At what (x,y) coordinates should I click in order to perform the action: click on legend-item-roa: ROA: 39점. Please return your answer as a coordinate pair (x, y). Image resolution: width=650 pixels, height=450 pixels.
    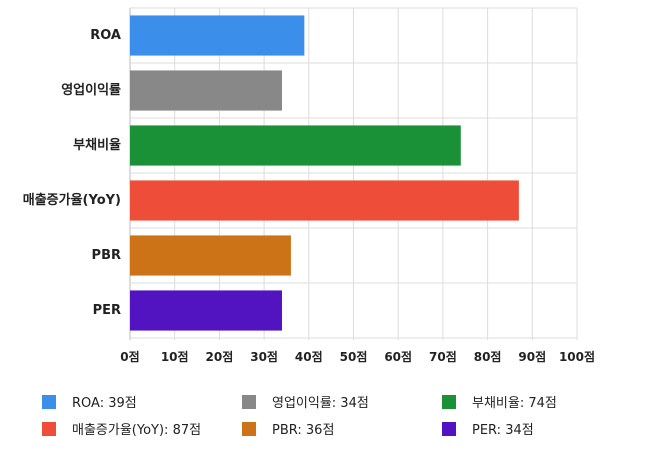
    Looking at the image, I should click on (142, 401).